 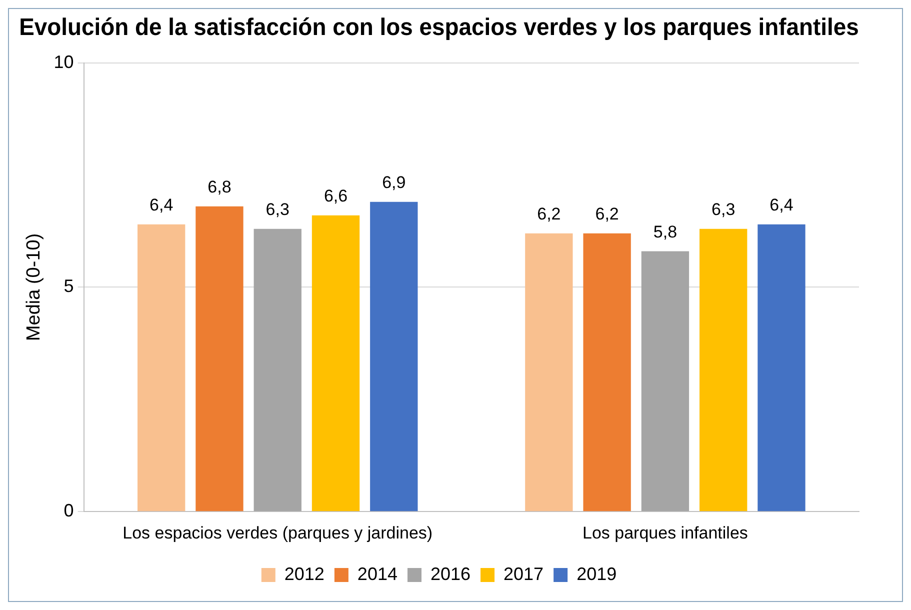 What do you see at coordinates (336, 196) in the screenshot?
I see `data-label: 6,6` at bounding box center [336, 196].